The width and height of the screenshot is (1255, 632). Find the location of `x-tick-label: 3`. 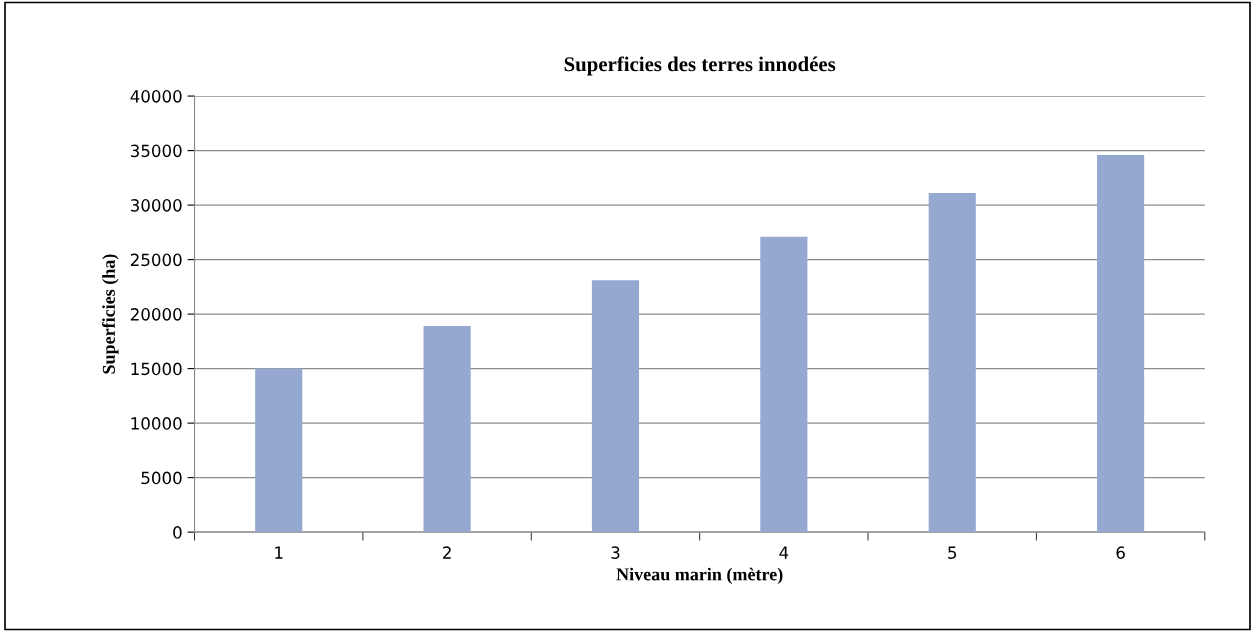

x-tick-label: 3 is located at coordinates (615, 552).